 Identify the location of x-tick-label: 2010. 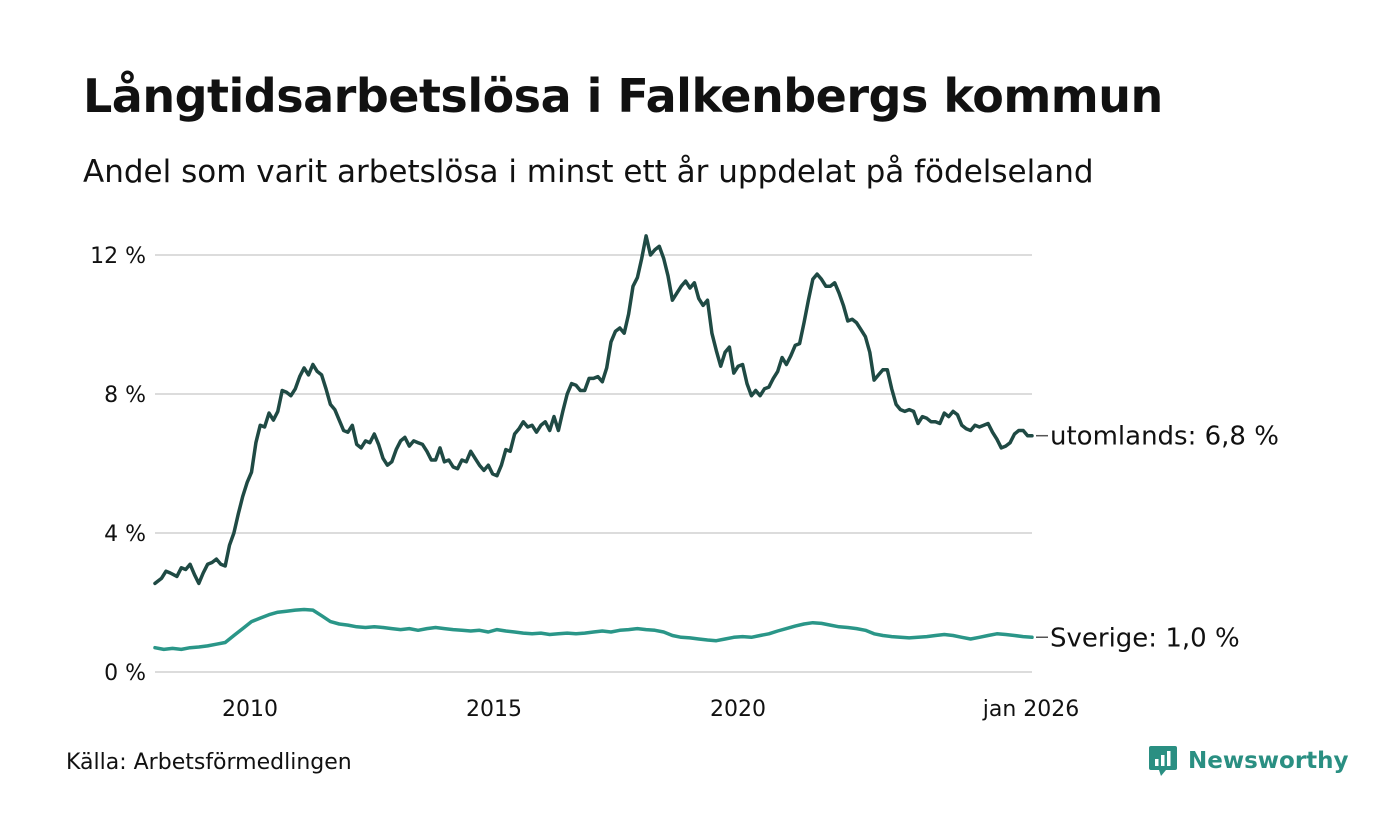
(250, 709).